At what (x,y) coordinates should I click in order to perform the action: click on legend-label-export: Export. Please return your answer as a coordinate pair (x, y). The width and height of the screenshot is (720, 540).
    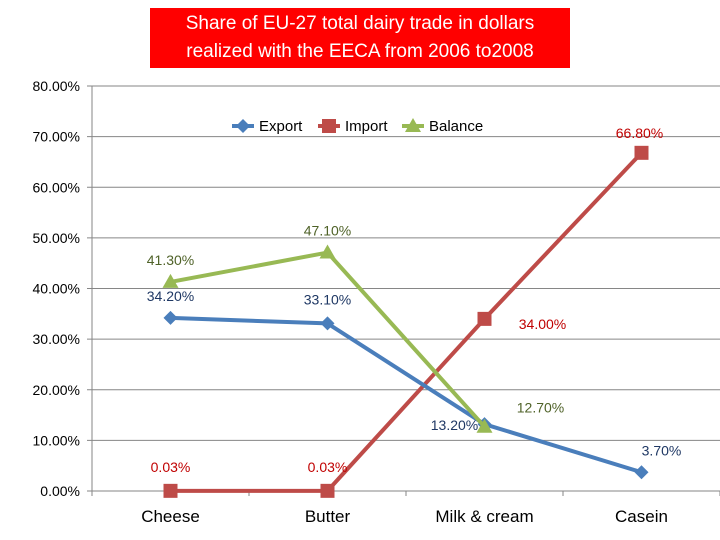
    Looking at the image, I should click on (281, 126).